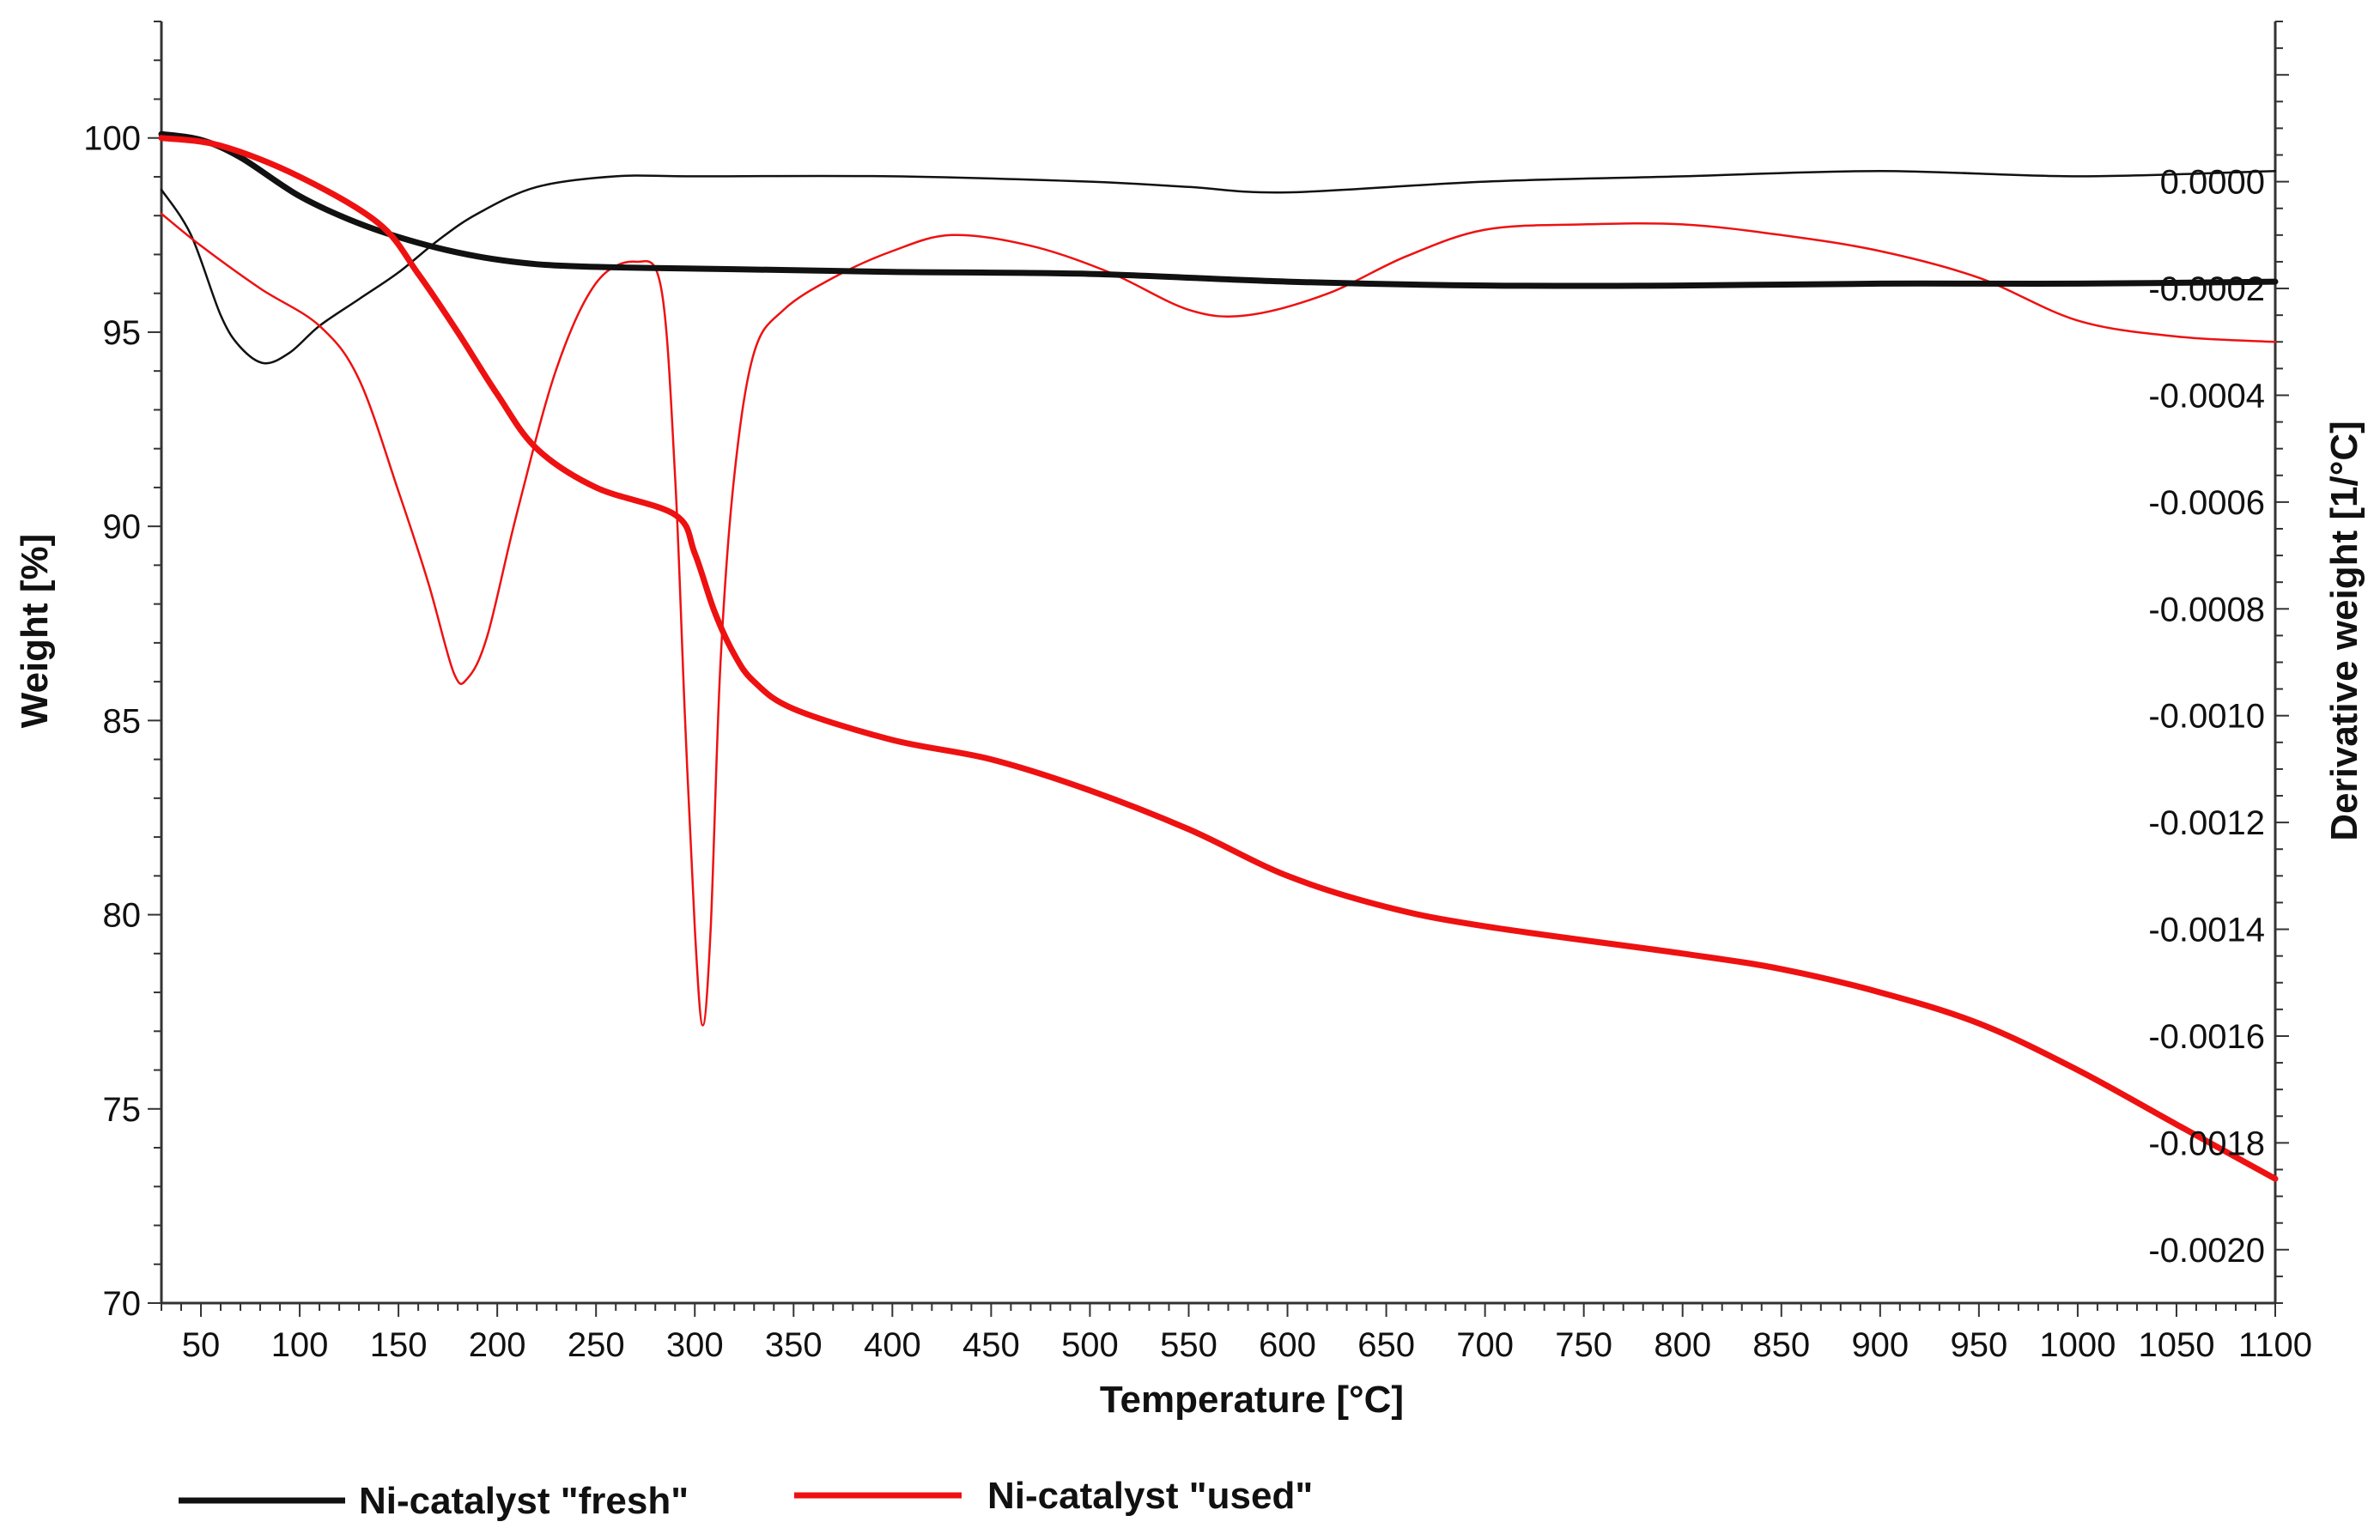 The image size is (2380, 1540). What do you see at coordinates (1150, 1496) in the screenshot?
I see `legend-label-used: Ni-catalyst "used"` at bounding box center [1150, 1496].